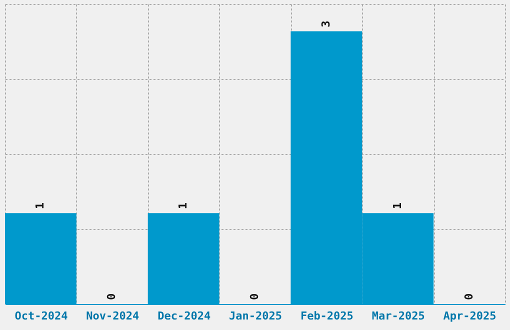 The height and width of the screenshot is (330, 510). What do you see at coordinates (184, 316) in the screenshot?
I see `x-tick-label: Dec-2024` at bounding box center [184, 316].